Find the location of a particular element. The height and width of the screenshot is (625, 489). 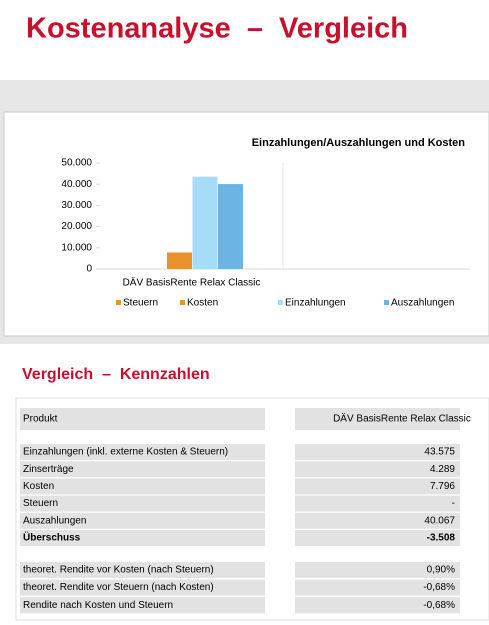

y-tick-label: 30.000 is located at coordinates (76, 205).